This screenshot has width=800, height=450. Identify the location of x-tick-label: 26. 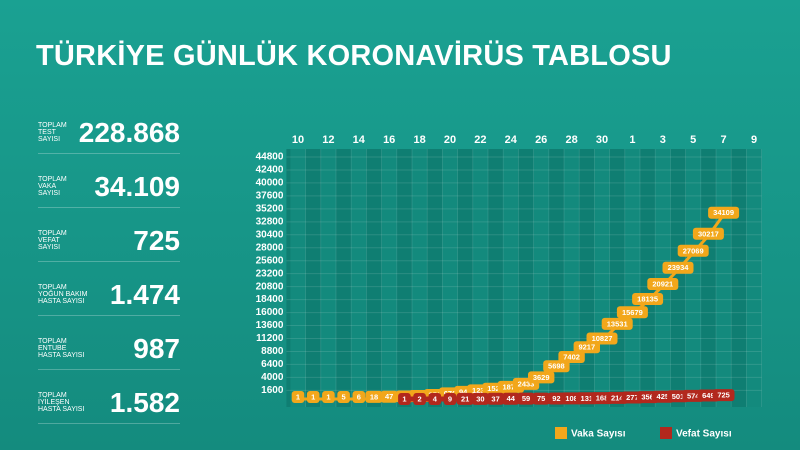
(541, 140).